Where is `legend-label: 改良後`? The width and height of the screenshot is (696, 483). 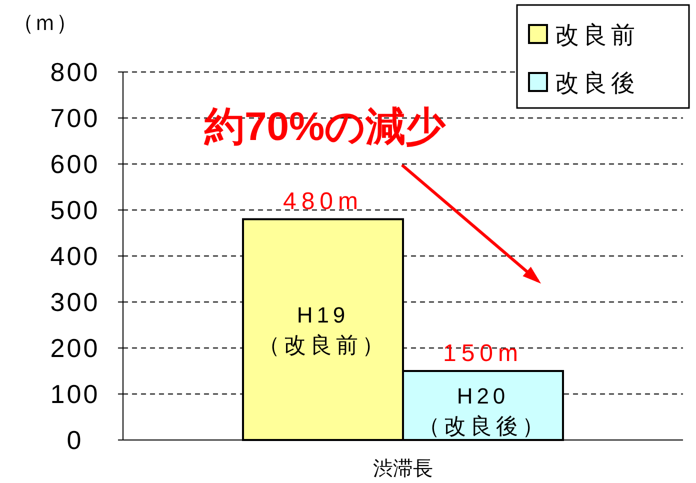
legend-label: 改良後 is located at coordinates (597, 83).